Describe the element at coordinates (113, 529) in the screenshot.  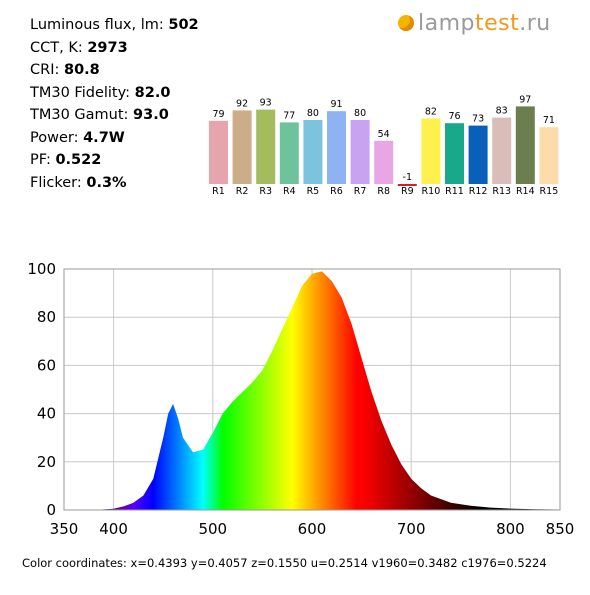
I see `x-tick-label: 400` at that location.